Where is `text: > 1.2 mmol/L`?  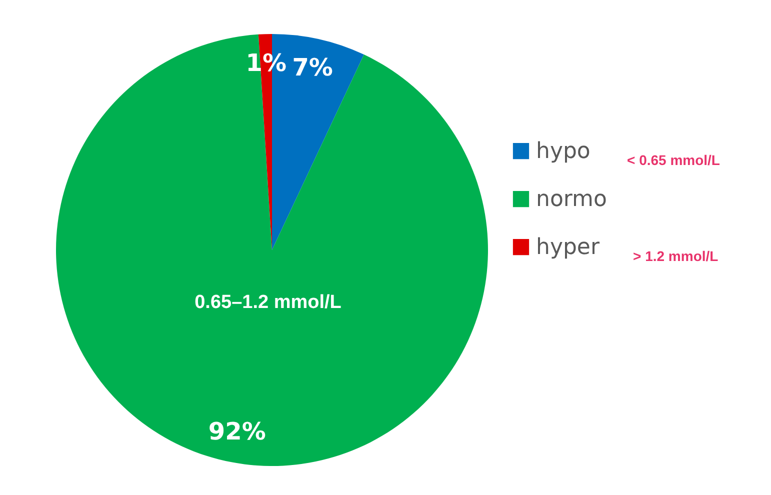
text: > 1.2 mmol/L is located at coordinates (676, 256).